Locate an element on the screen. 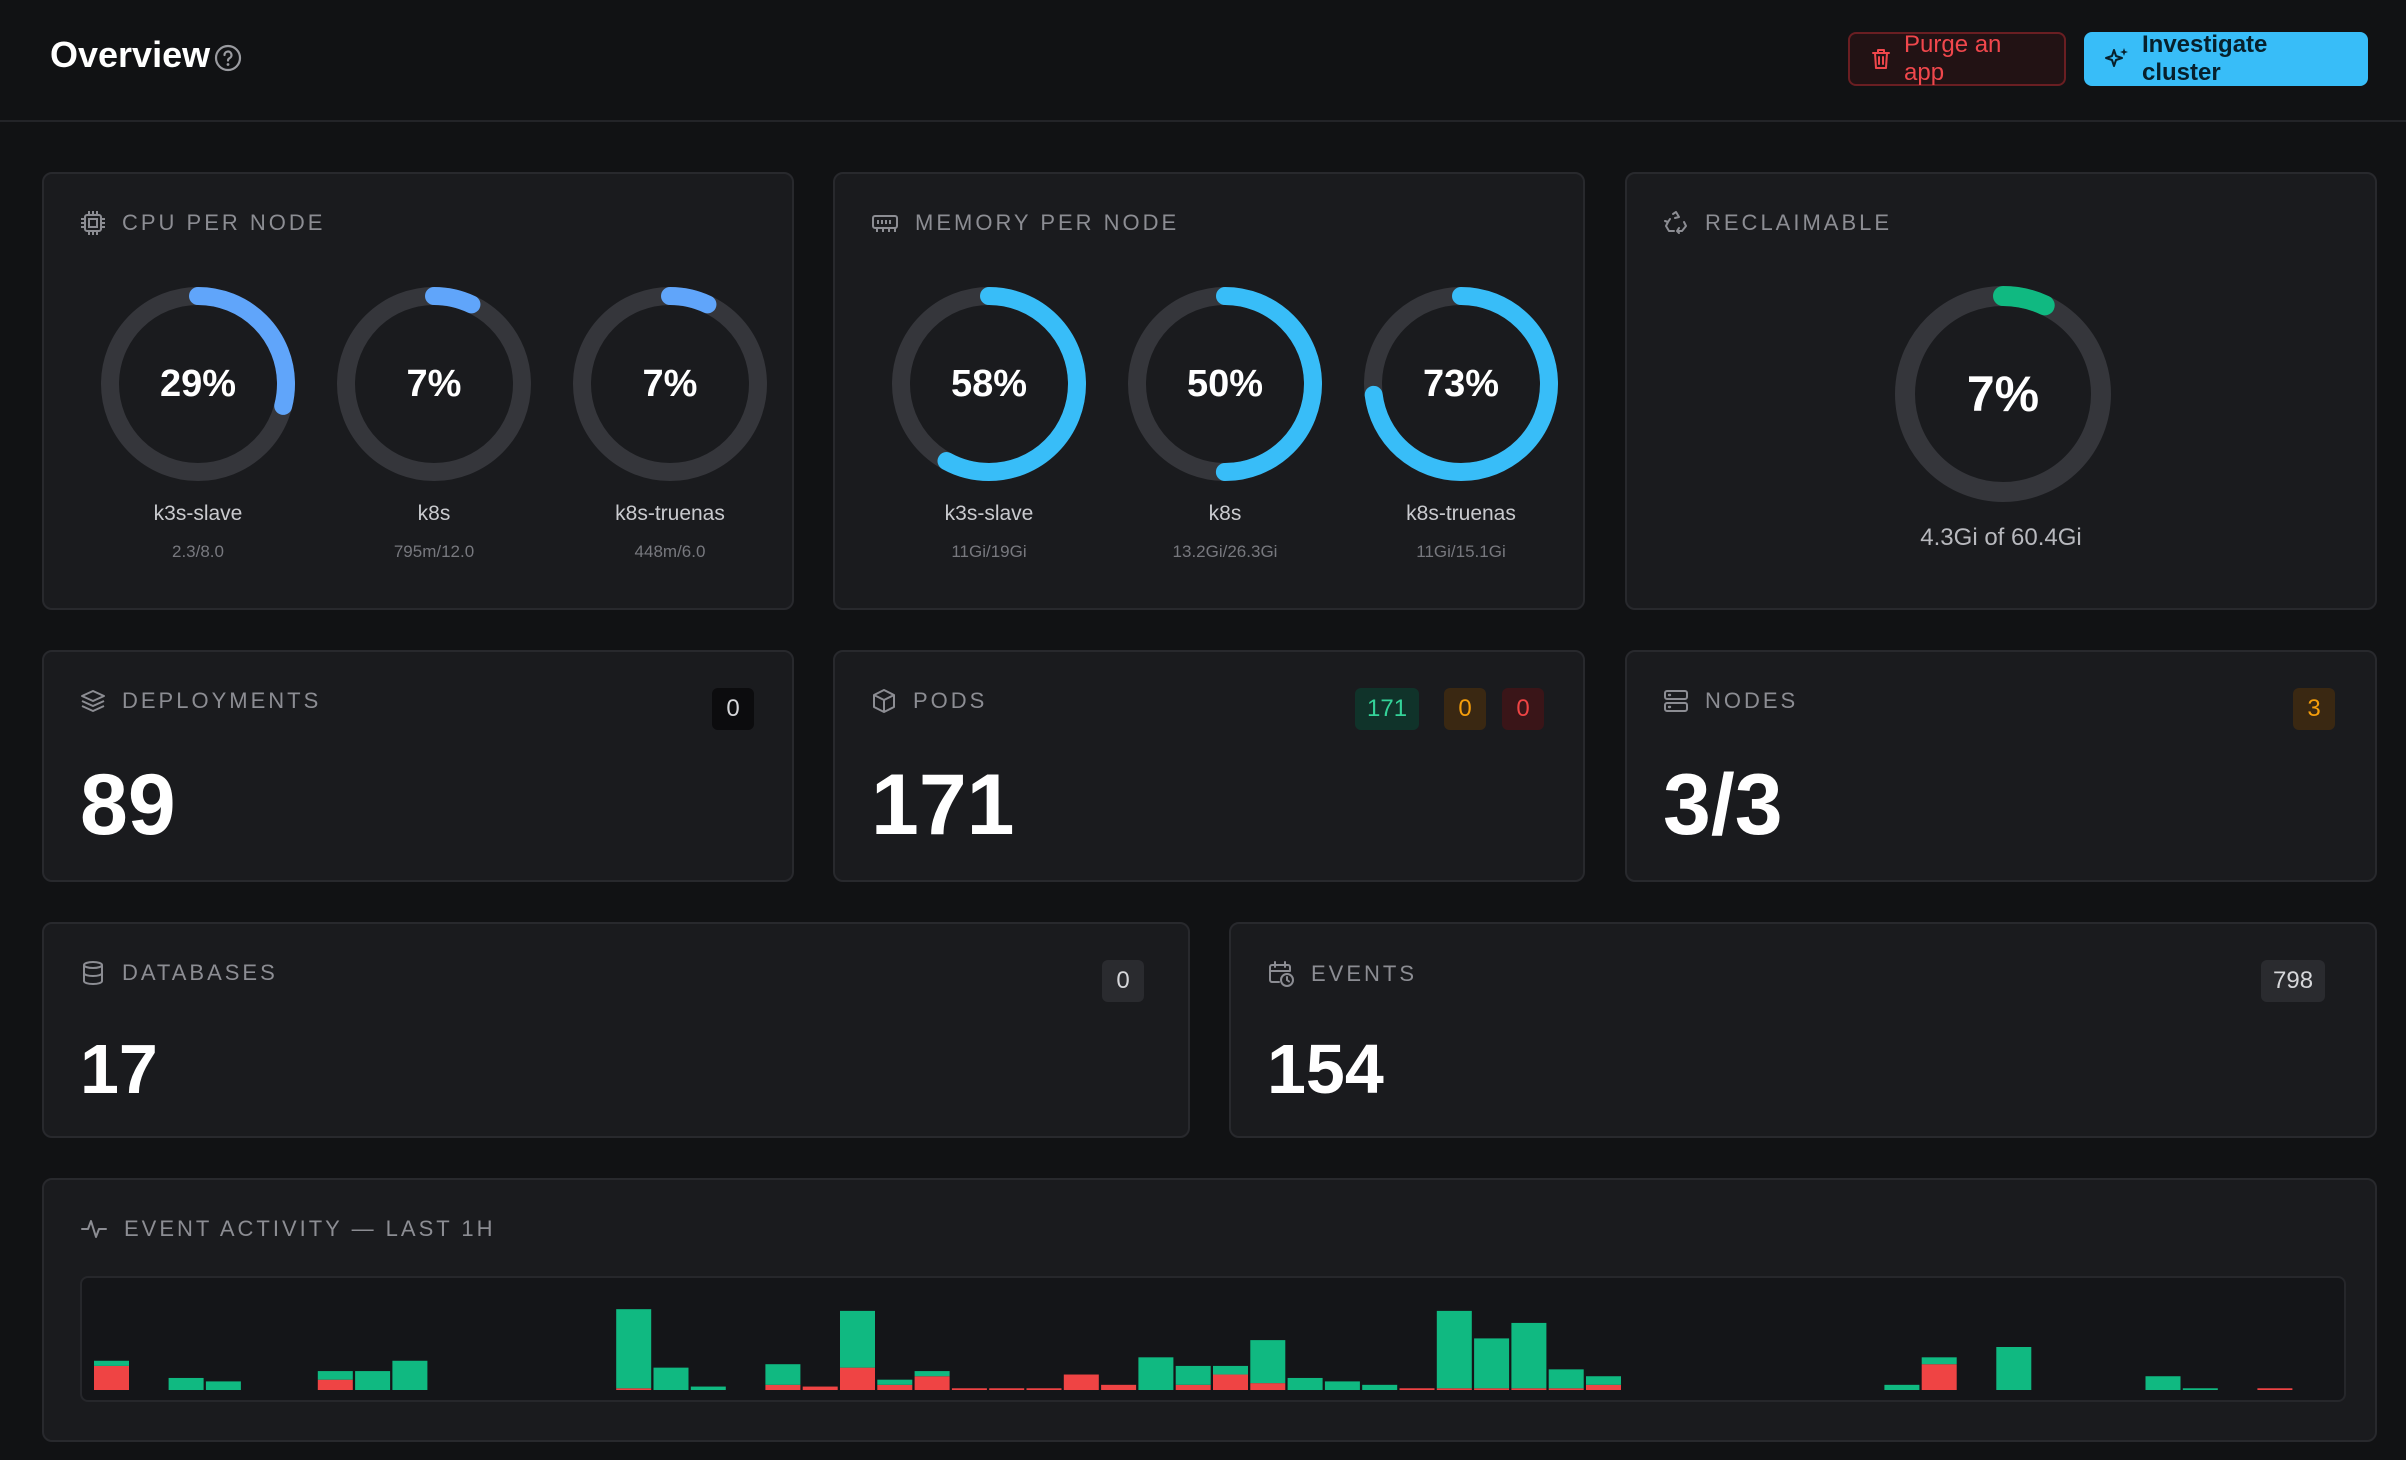 This screenshot has height=1460, width=2406. cpu-gauge-ring is located at coordinates (434, 384).